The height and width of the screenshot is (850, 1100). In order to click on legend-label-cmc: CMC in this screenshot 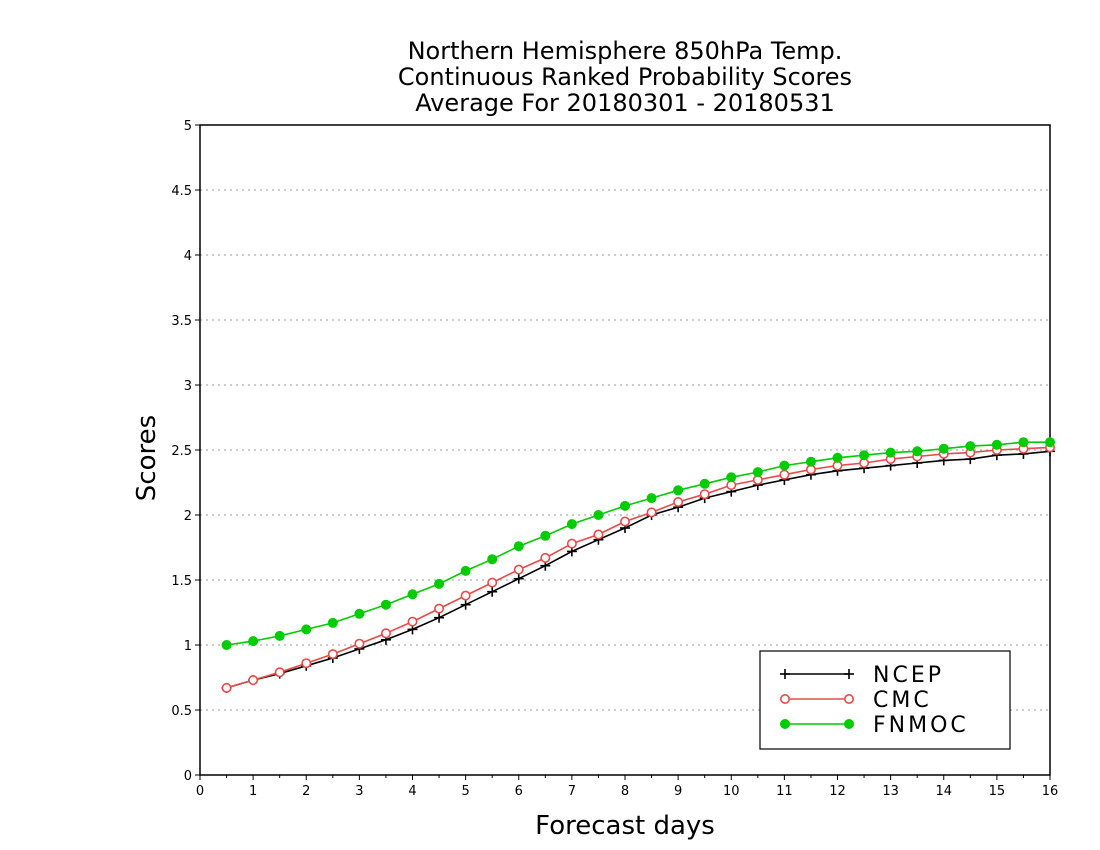, I will do `click(902, 700)`.